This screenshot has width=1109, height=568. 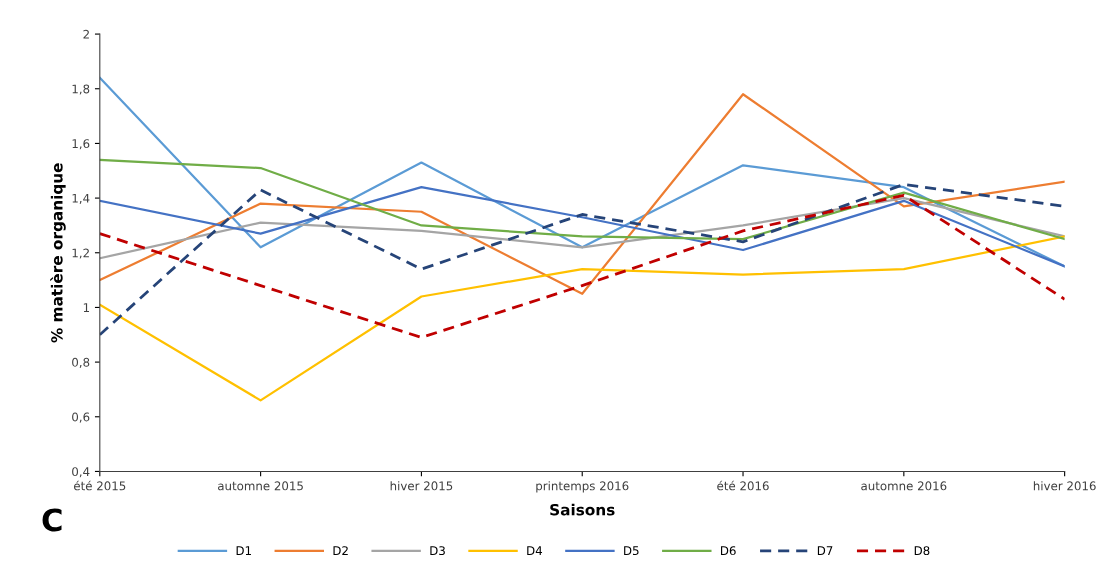 What do you see at coordinates (1064, 486) in the screenshot?
I see `x-tick-label: hiver 2016` at bounding box center [1064, 486].